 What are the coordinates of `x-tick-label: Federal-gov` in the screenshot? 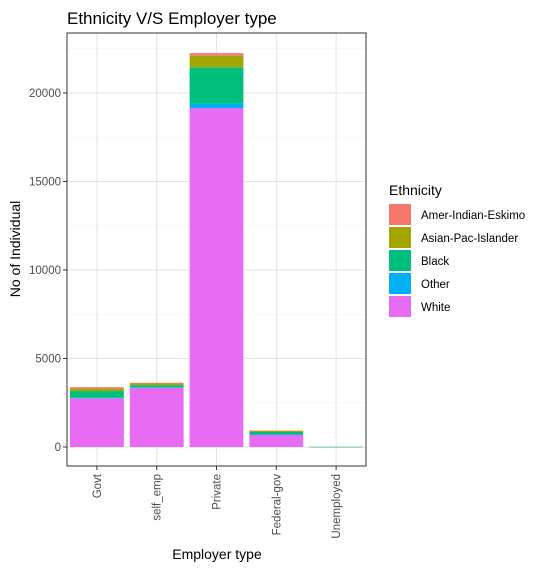 It's located at (277, 505).